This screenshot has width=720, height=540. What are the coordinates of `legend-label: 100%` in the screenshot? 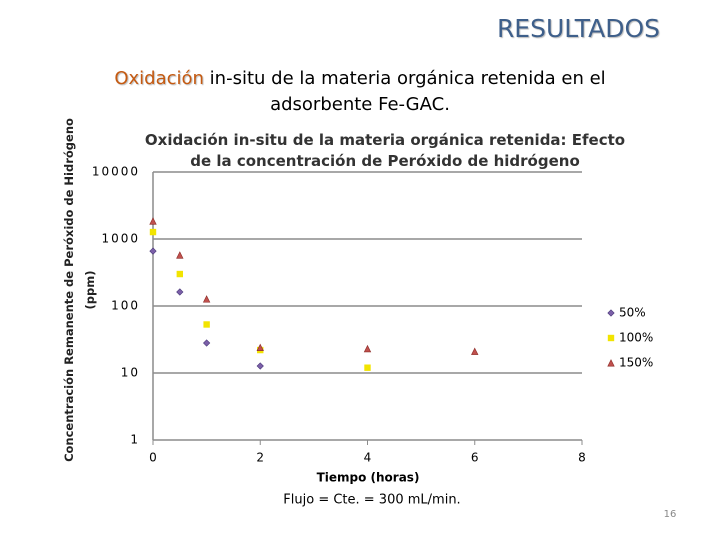 It's located at (636, 338).